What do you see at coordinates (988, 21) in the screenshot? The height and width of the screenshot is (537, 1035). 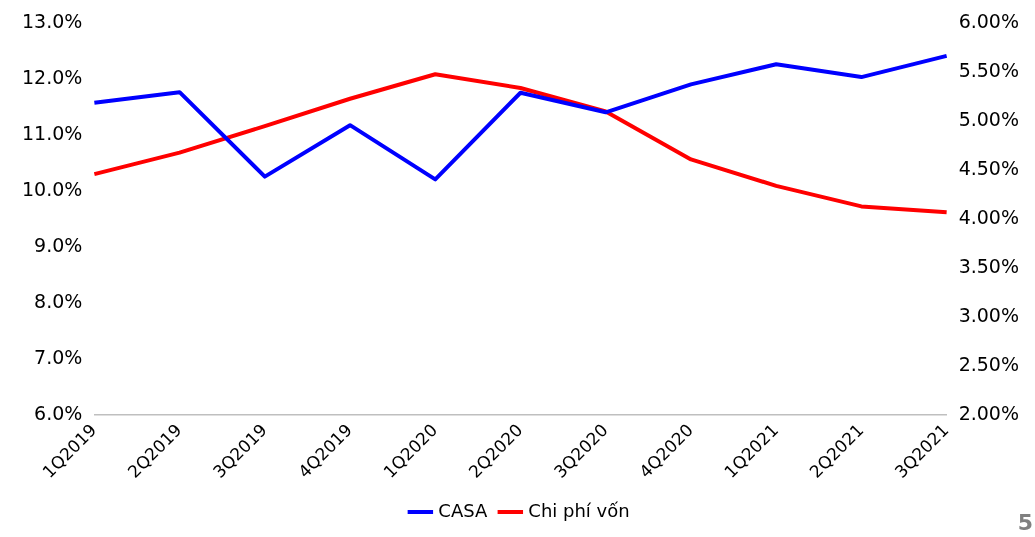 I see `y2-tick-label: 6.00%` at bounding box center [988, 21].